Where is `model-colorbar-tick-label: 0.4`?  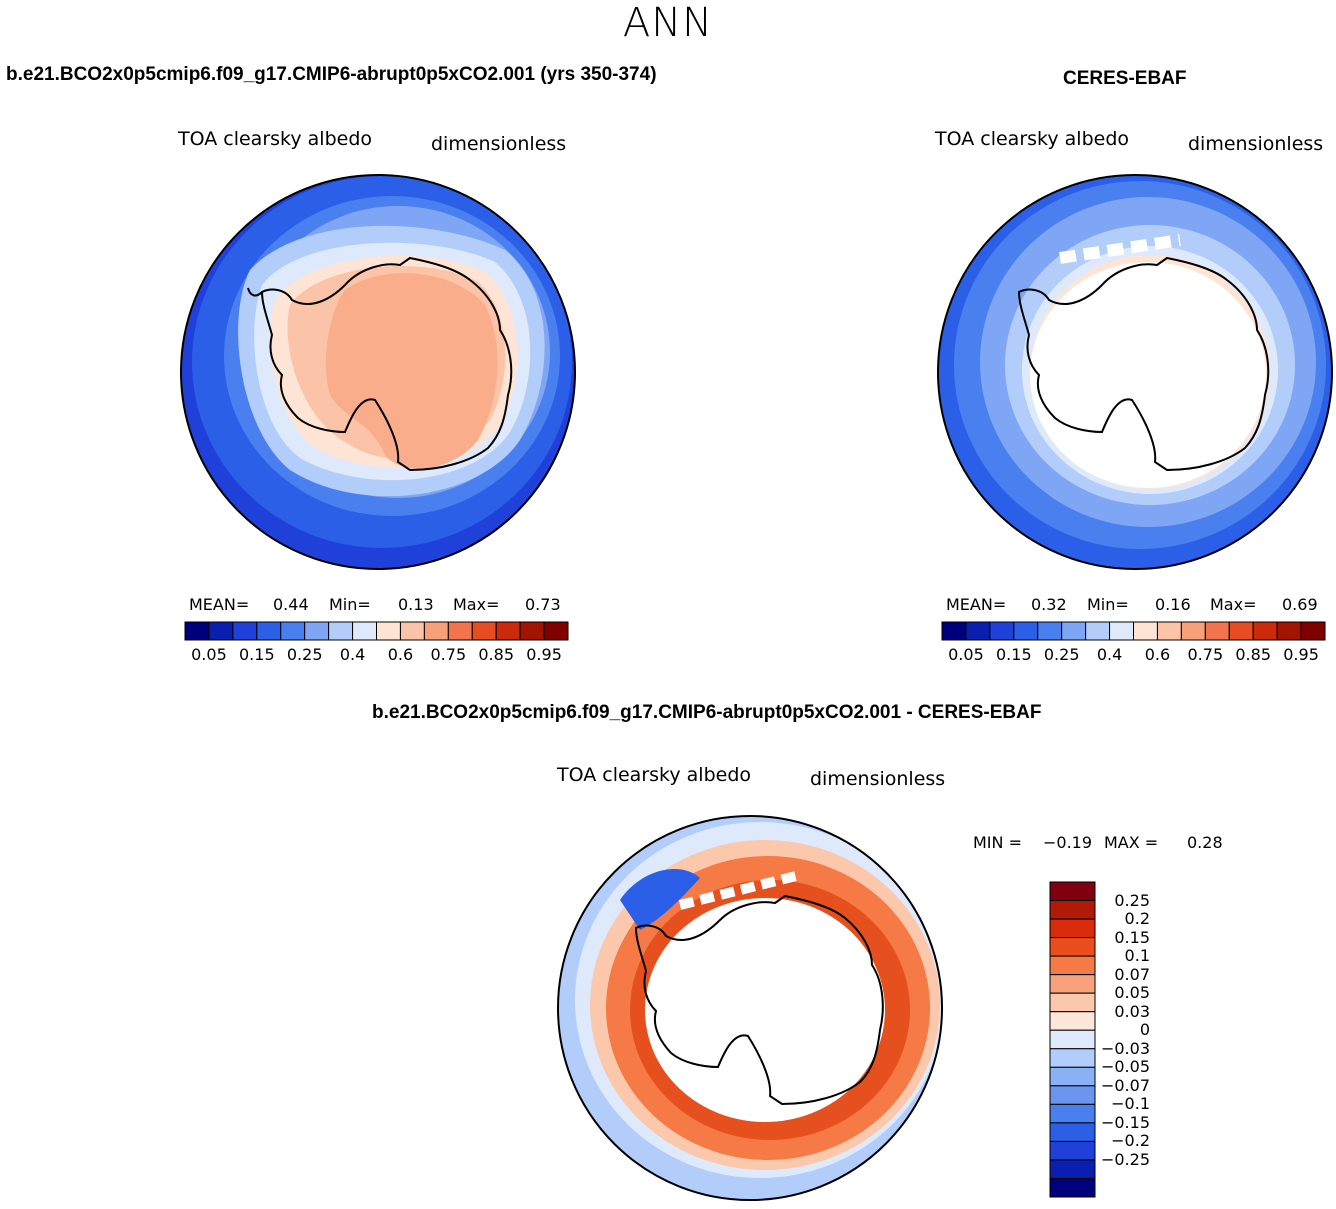 model-colorbar-tick-label: 0.4 is located at coordinates (352, 654).